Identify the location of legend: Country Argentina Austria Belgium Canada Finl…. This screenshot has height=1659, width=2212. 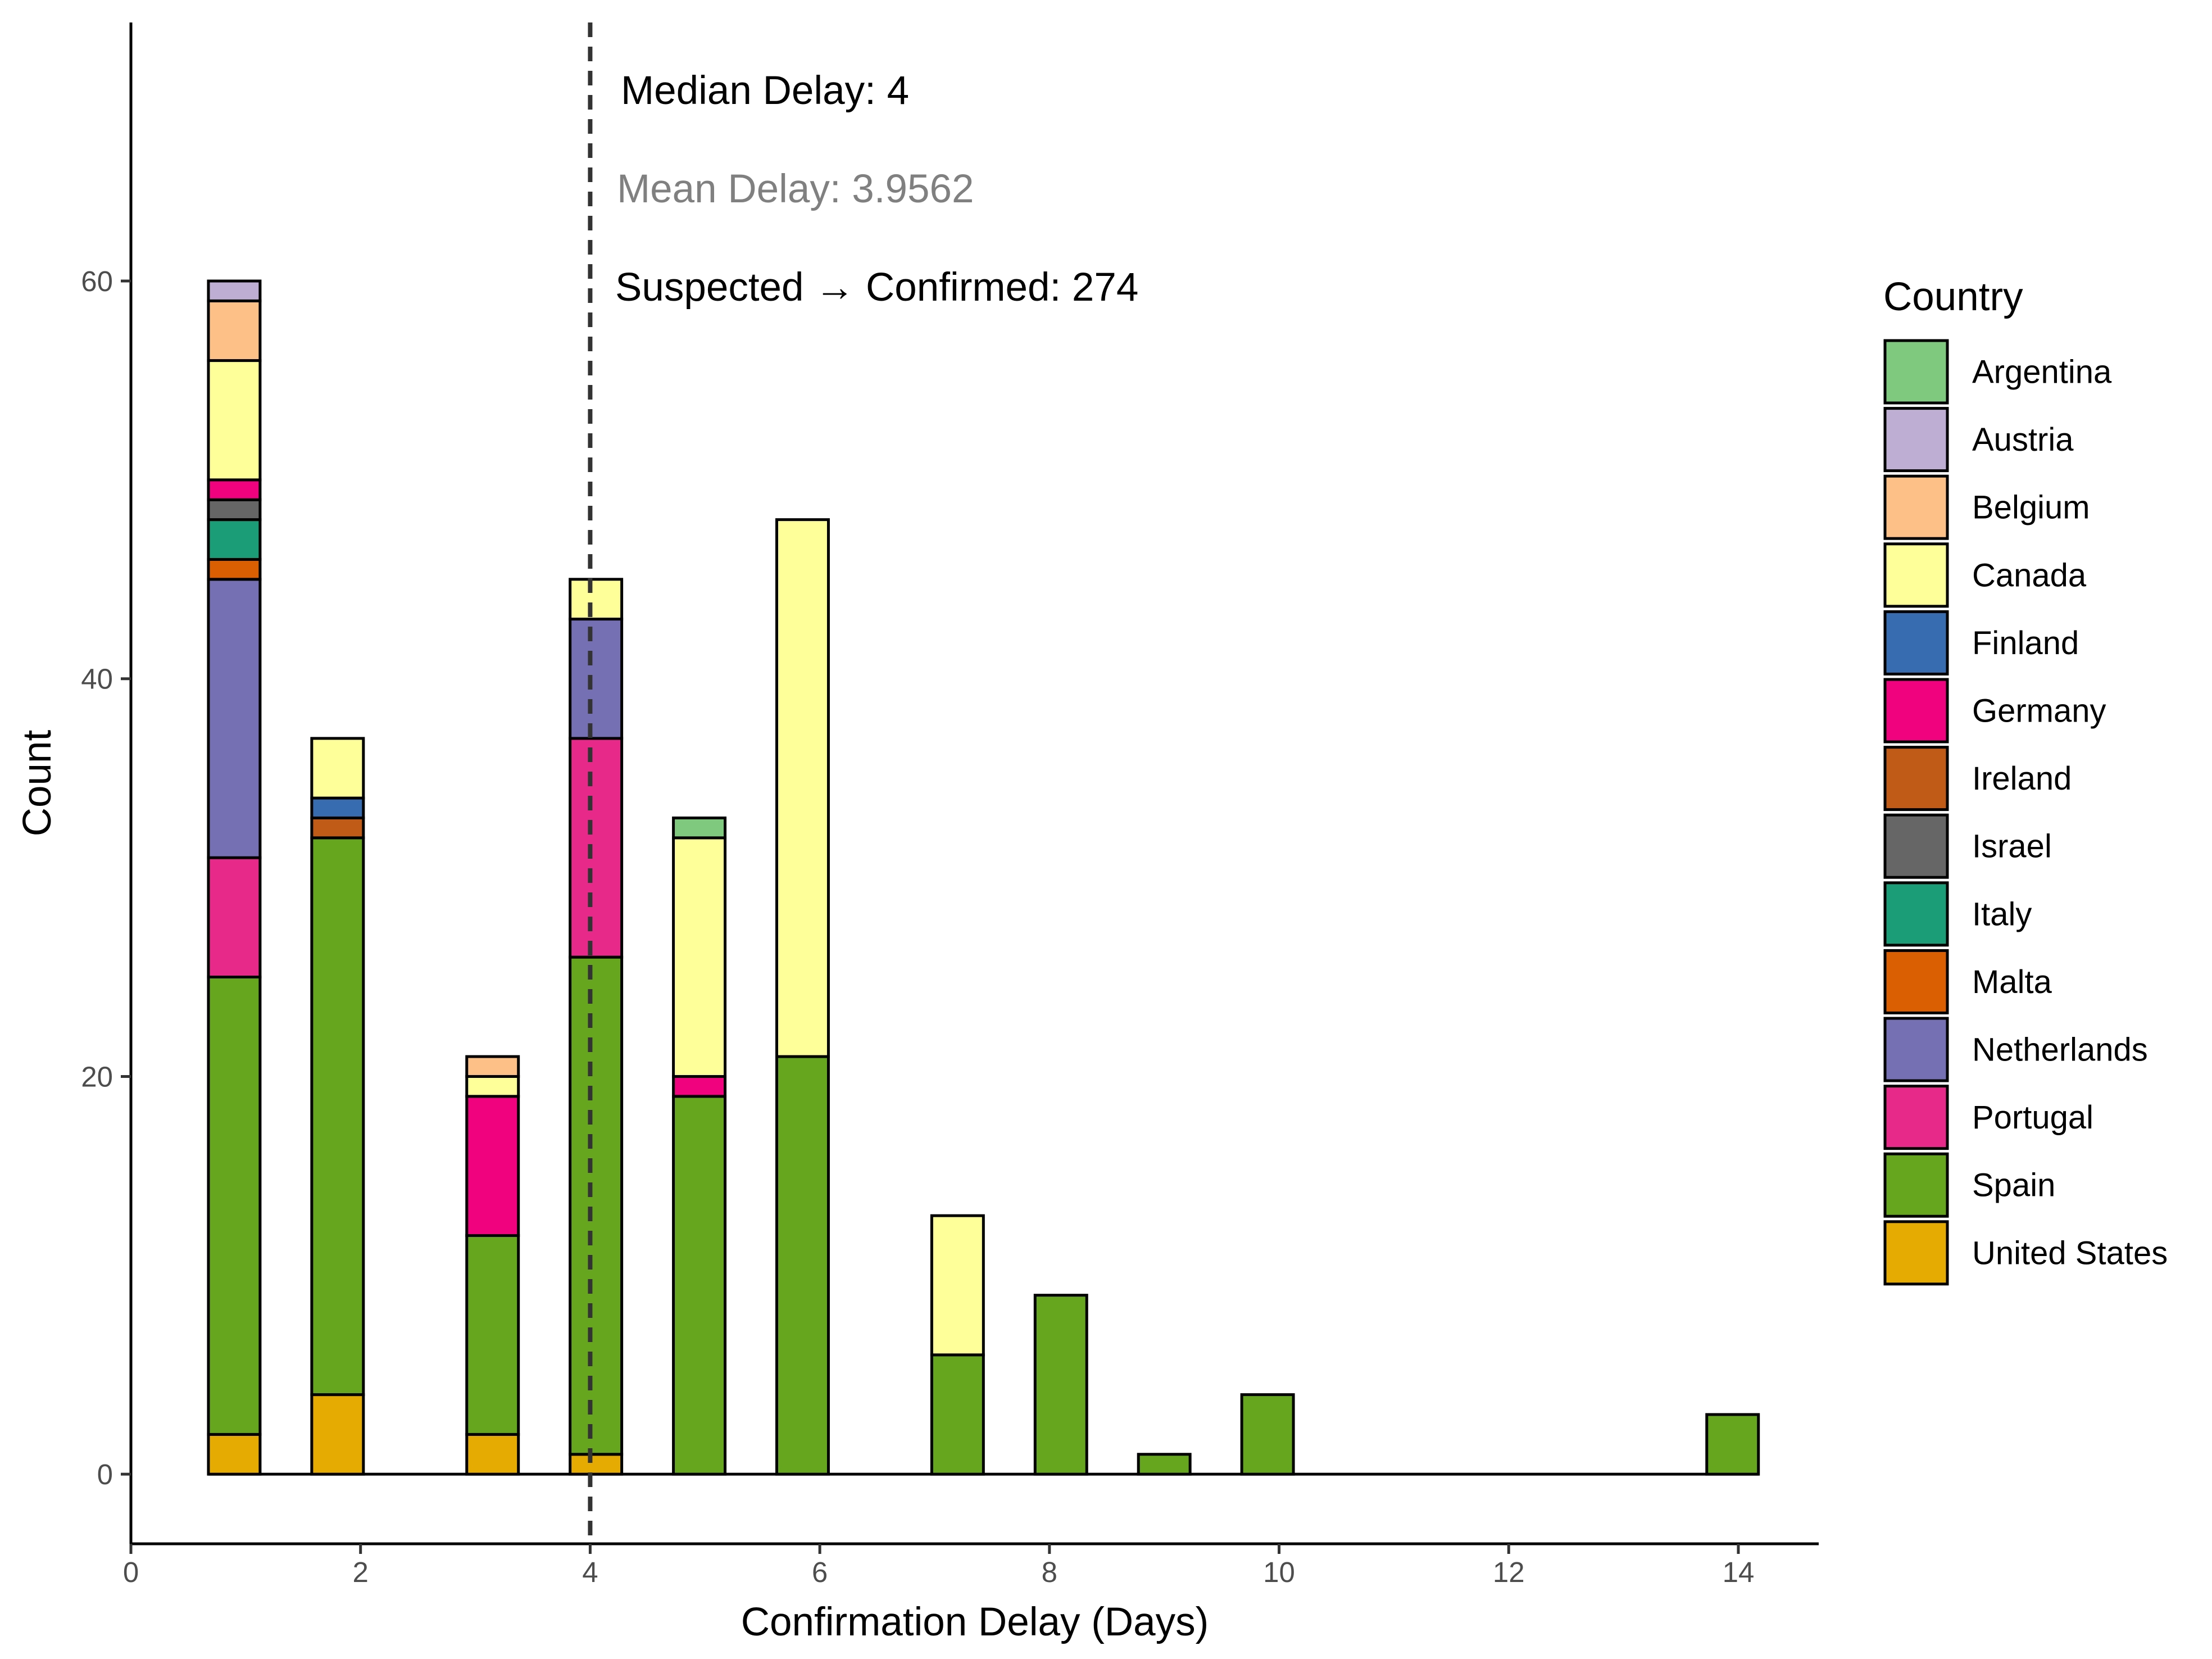
(2025, 781).